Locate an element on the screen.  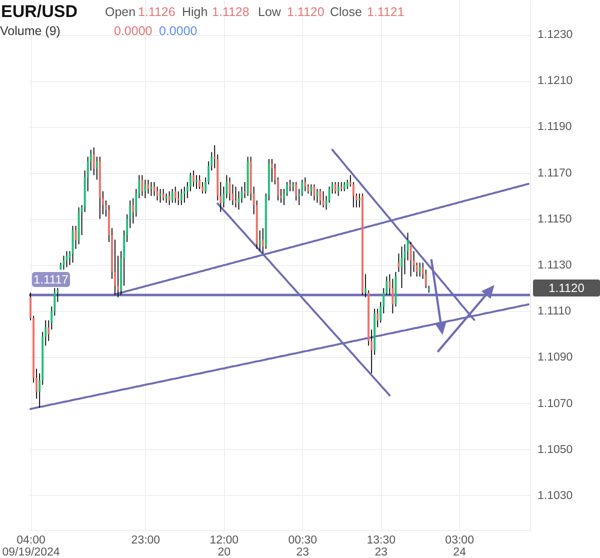
y-tick-label: 1.1110 is located at coordinates (554, 312).